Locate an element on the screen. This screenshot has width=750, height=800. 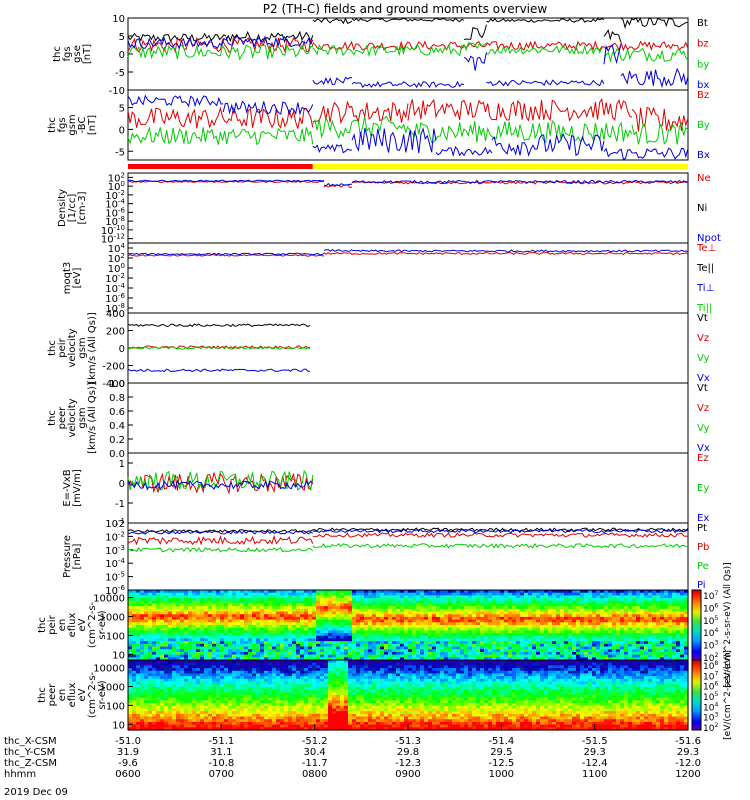
y-tick-label: -400 is located at coordinates (113, 384).